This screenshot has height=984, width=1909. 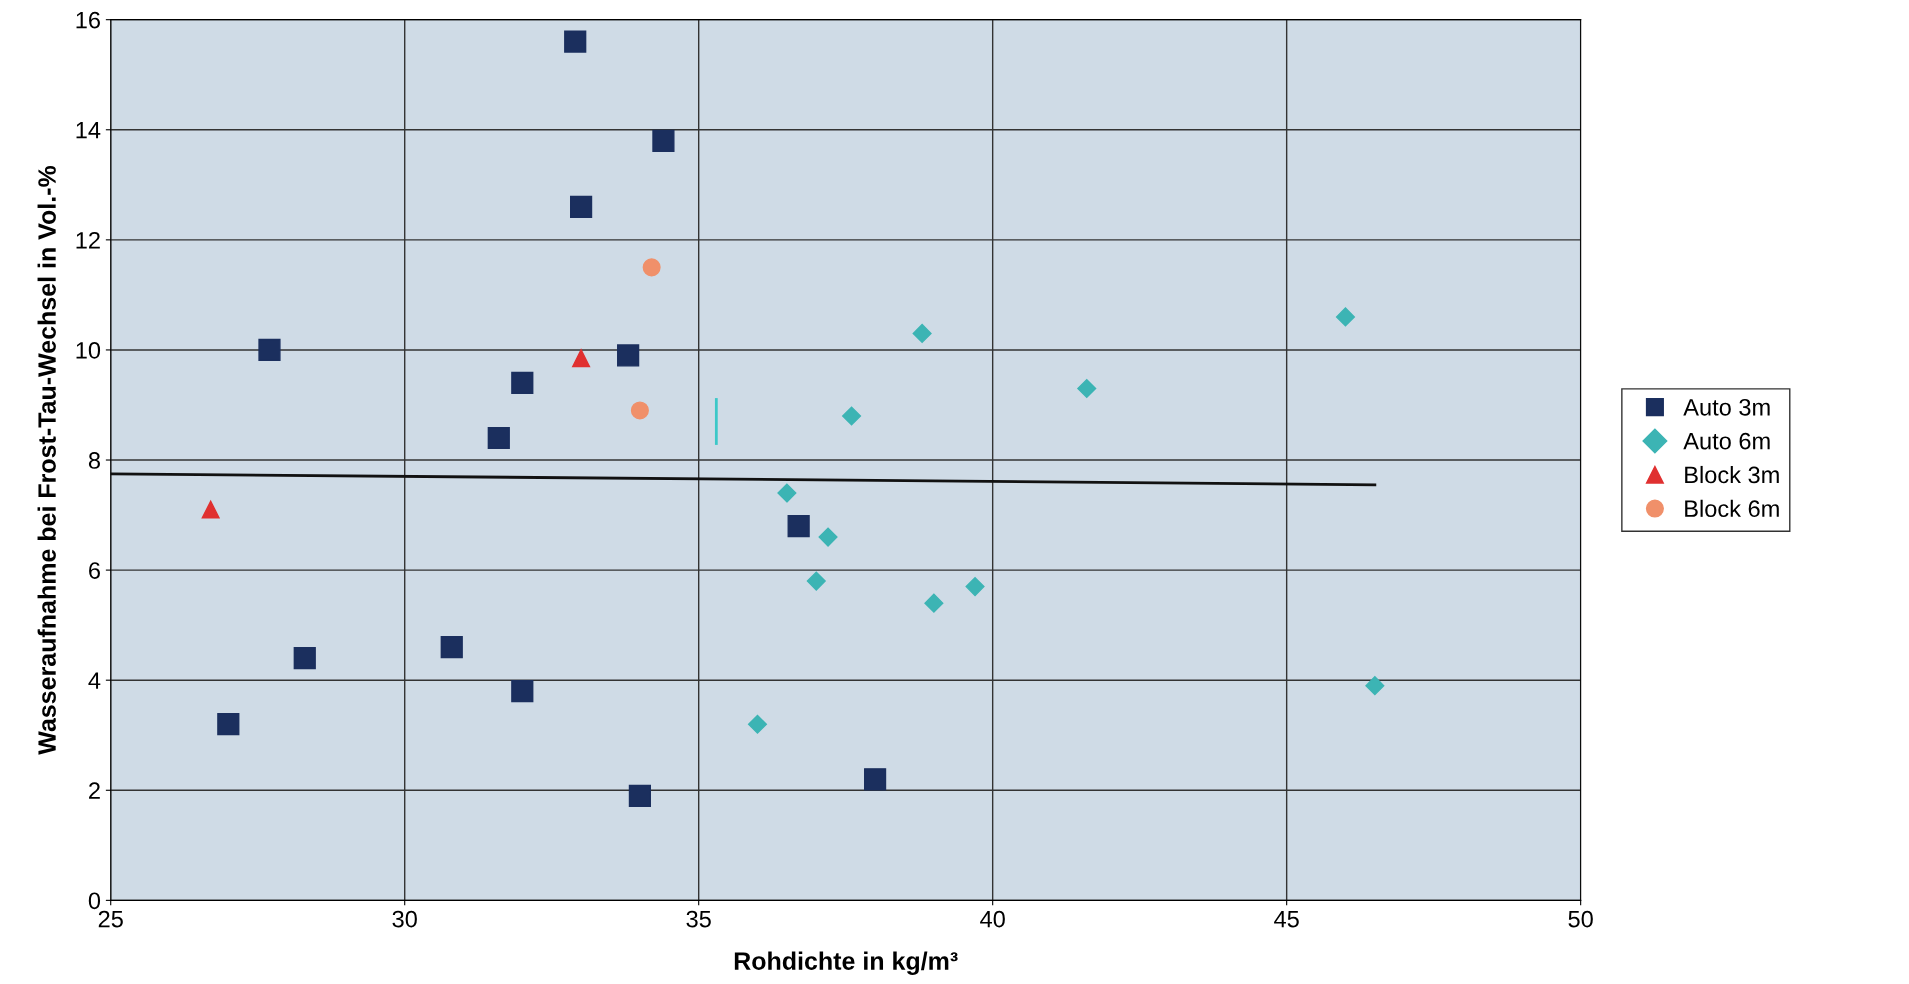 What do you see at coordinates (94, 901) in the screenshot?
I see `y-tick-label: 0` at bounding box center [94, 901].